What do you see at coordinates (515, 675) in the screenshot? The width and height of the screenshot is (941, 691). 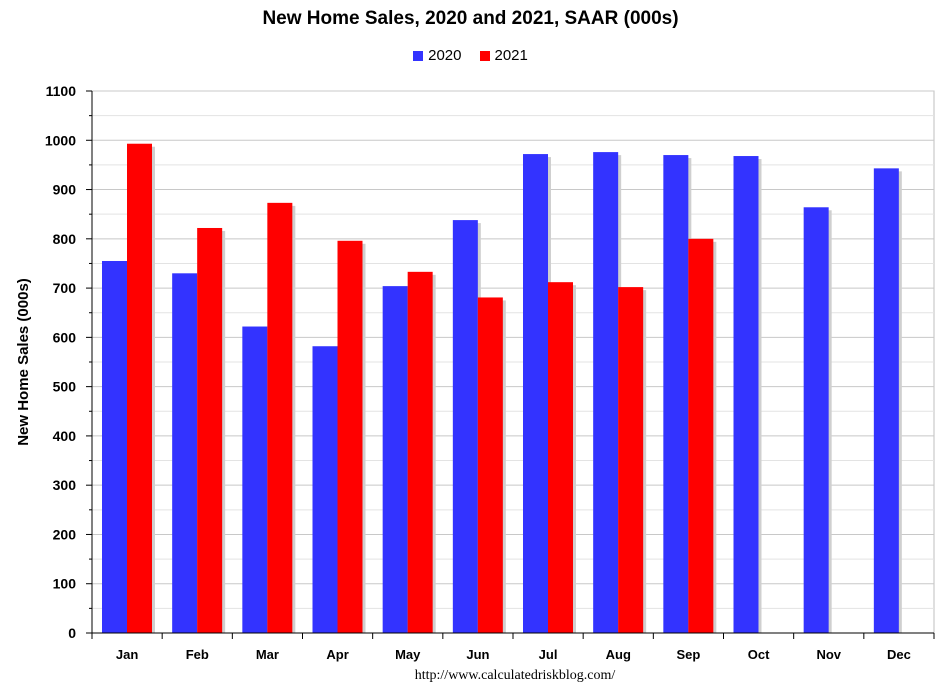 I see `source-text: http://www.calculatedriskblog.com/` at bounding box center [515, 675].